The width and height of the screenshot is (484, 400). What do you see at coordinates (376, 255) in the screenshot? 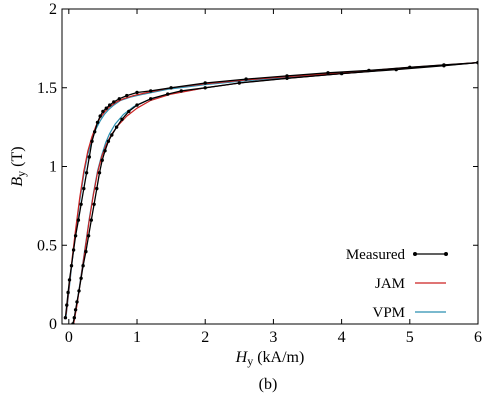
I see `legend-label-measured: Measured` at bounding box center [376, 255].